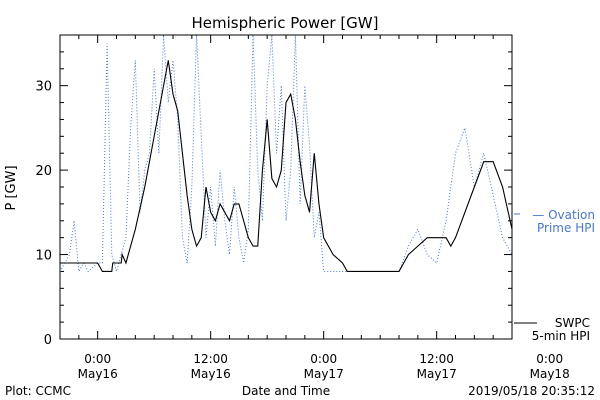 Image resolution: width=600 pixels, height=400 pixels. Describe the element at coordinates (38, 391) in the screenshot. I see `plot-credit: Plot: CCMC` at that location.